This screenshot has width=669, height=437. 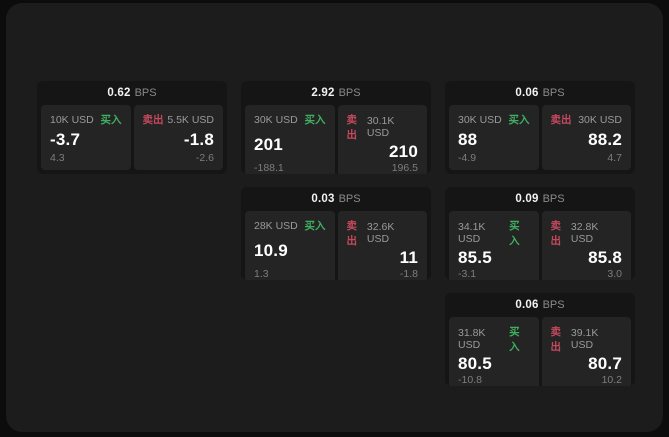 I want to click on price-panels: 30K USD 买入 88 -4.9 卖出 30K USD 88.2 4.7, so click(x=540, y=139).